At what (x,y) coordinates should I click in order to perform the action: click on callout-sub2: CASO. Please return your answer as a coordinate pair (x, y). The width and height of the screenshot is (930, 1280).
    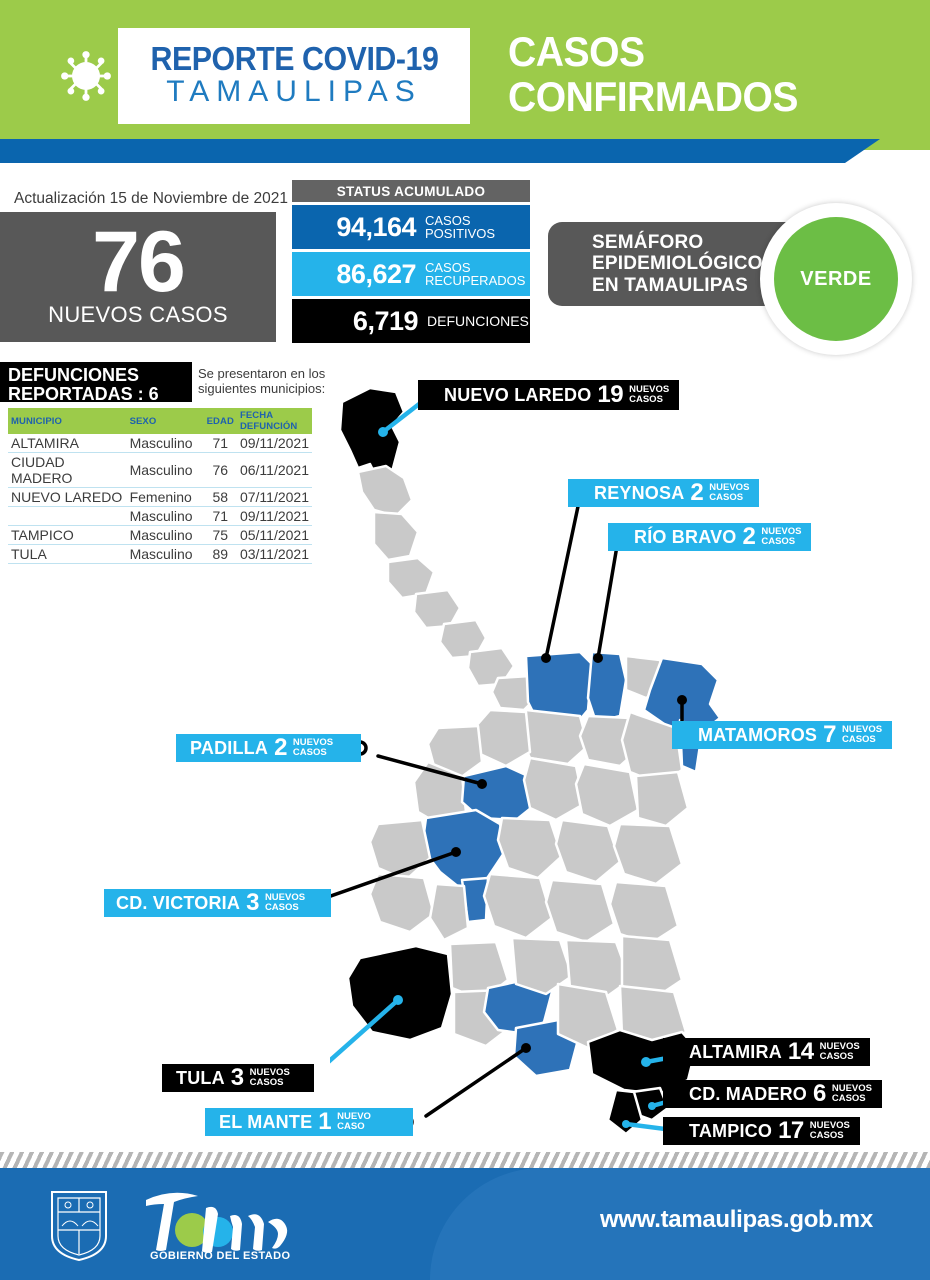
    Looking at the image, I should click on (351, 1126).